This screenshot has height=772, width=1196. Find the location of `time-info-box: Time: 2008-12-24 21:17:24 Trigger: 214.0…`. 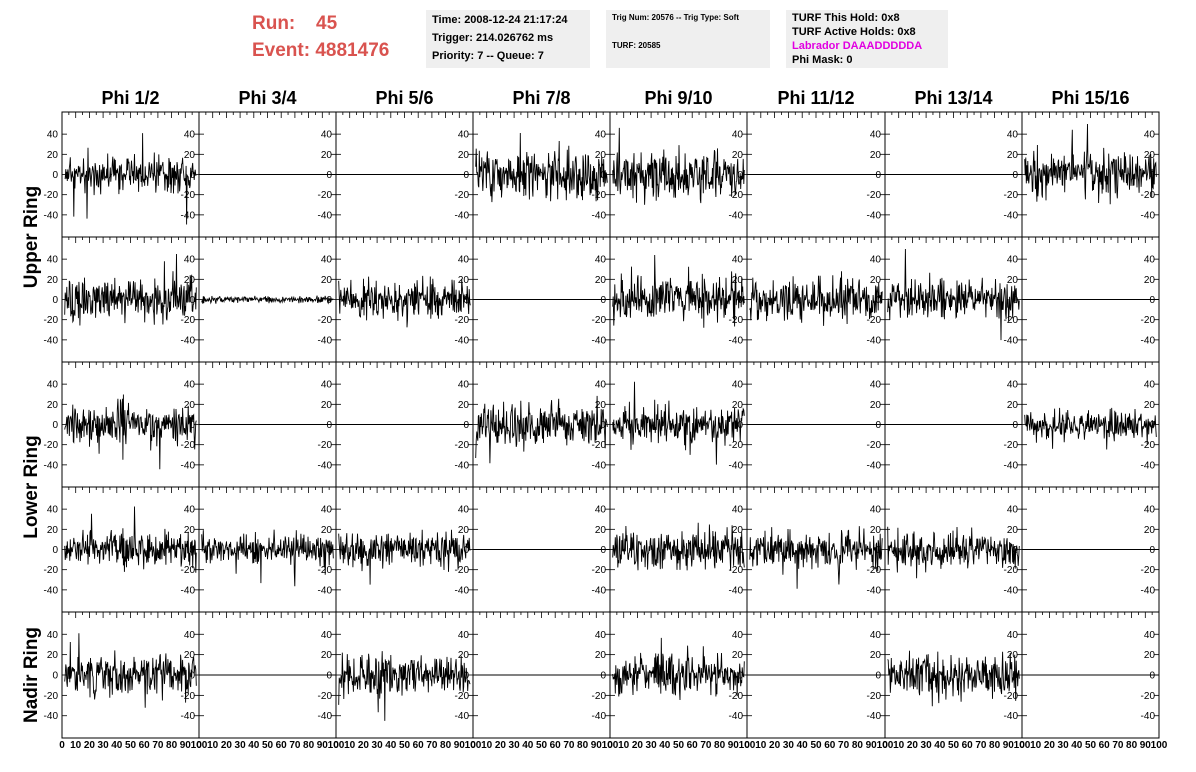

time-info-box: Time: 2008-12-24 21:17:24 Trigger: 214.0… is located at coordinates (508, 39).